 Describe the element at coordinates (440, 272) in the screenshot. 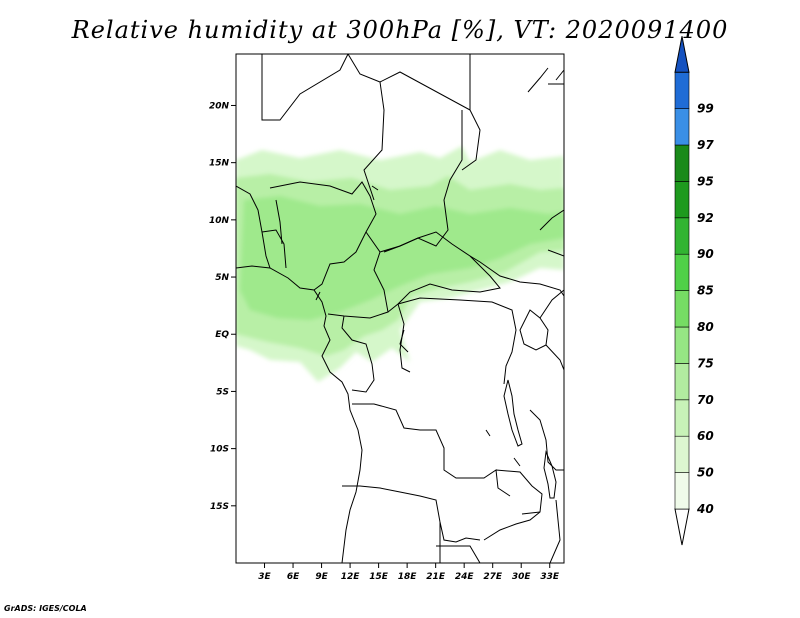

I see `border-car` at that location.